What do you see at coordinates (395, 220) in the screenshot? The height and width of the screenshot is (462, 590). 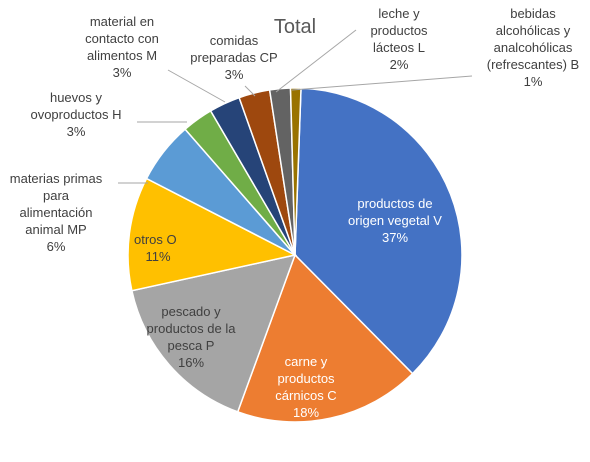 I see `slice-label-1: productos de origen vegetal V 37%` at bounding box center [395, 220].